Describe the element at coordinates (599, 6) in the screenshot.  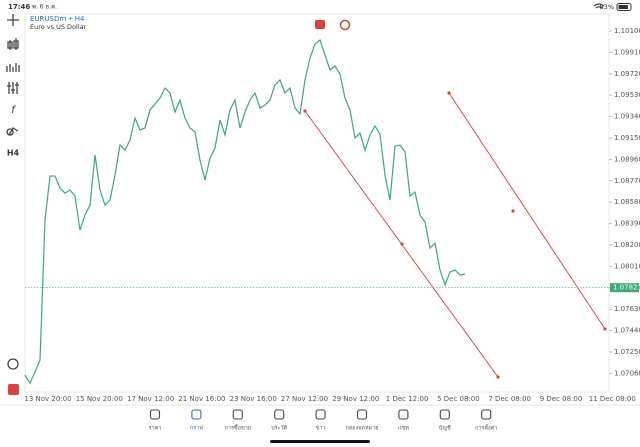
I see `wifi-icon` at that location.